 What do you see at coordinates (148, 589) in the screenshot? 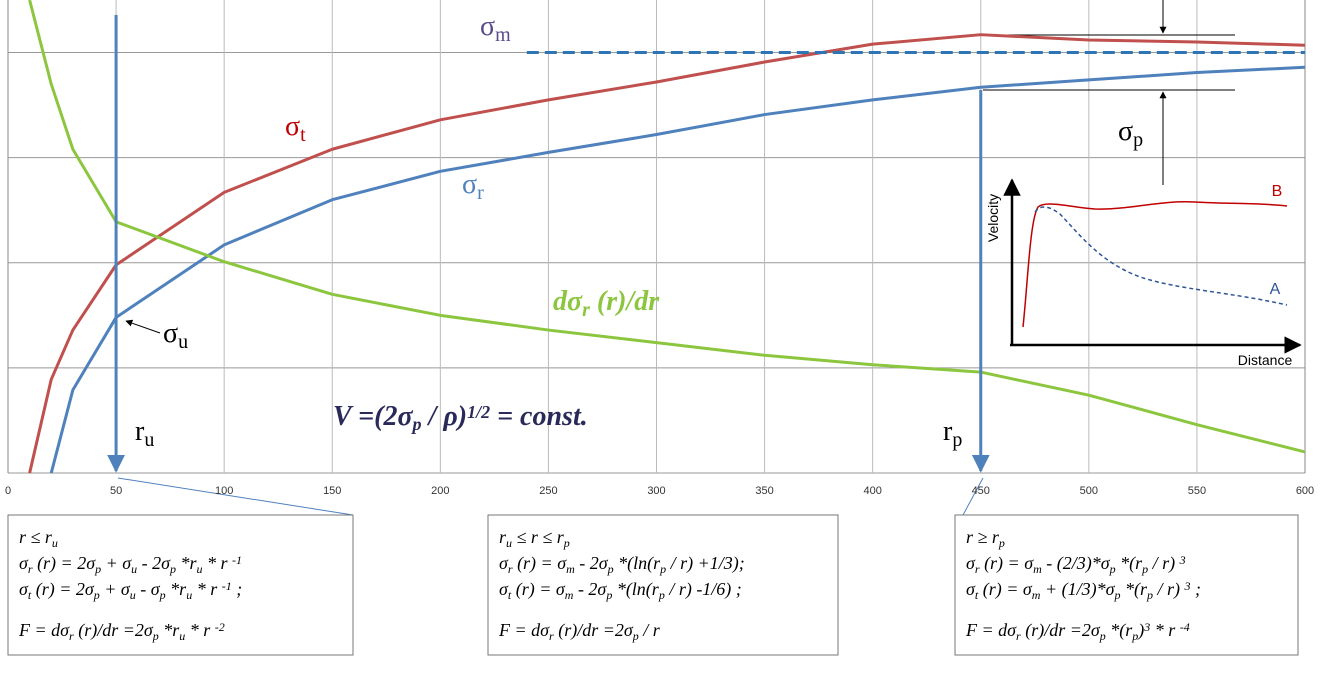
I see `text-part: - σ` at bounding box center [148, 589].